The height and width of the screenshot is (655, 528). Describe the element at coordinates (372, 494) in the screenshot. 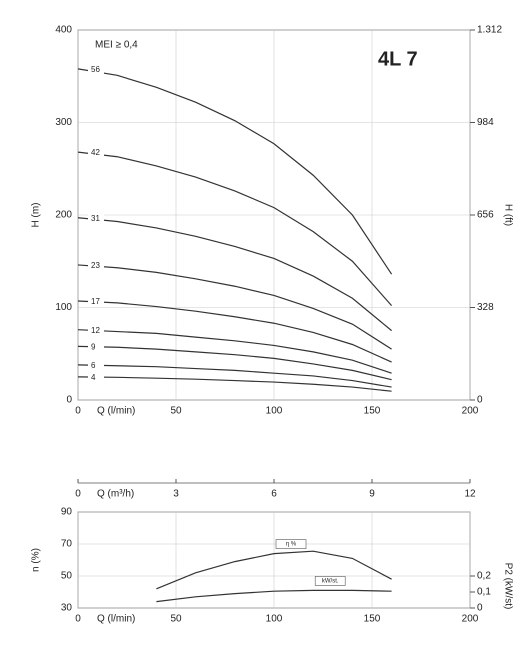

I see `x2-tick-label: 9` at that location.